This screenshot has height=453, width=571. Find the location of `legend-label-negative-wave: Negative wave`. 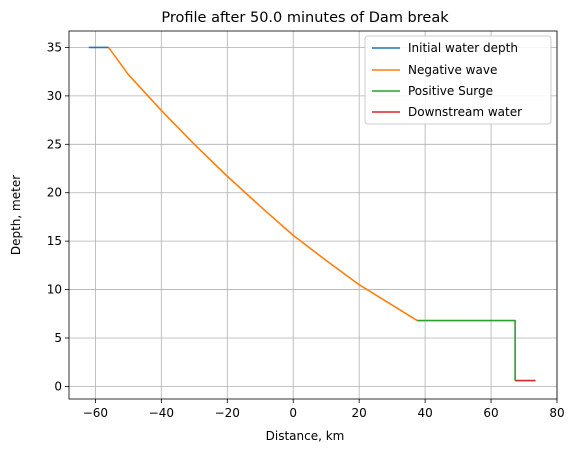

legend-label-negative-wave: Negative wave is located at coordinates (452, 70).